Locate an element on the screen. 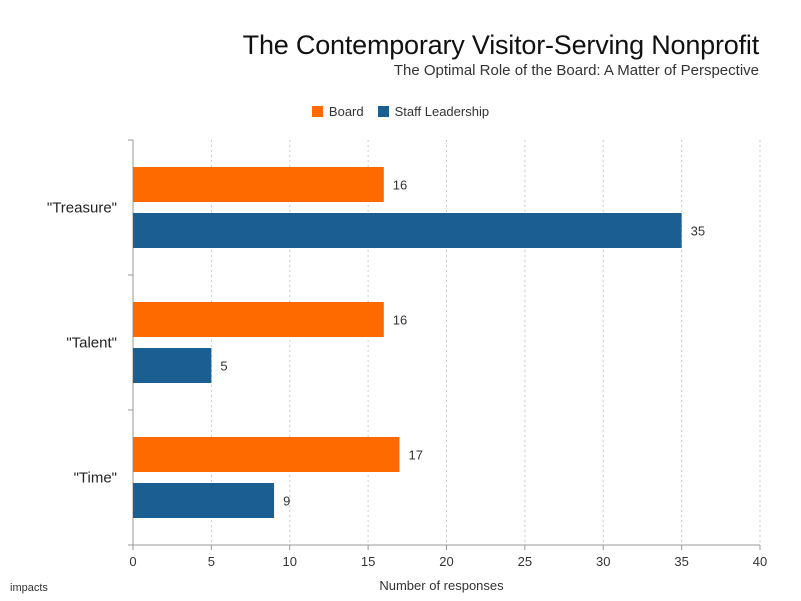  data-label-staff-leadership-0: 35 is located at coordinates (698, 231).